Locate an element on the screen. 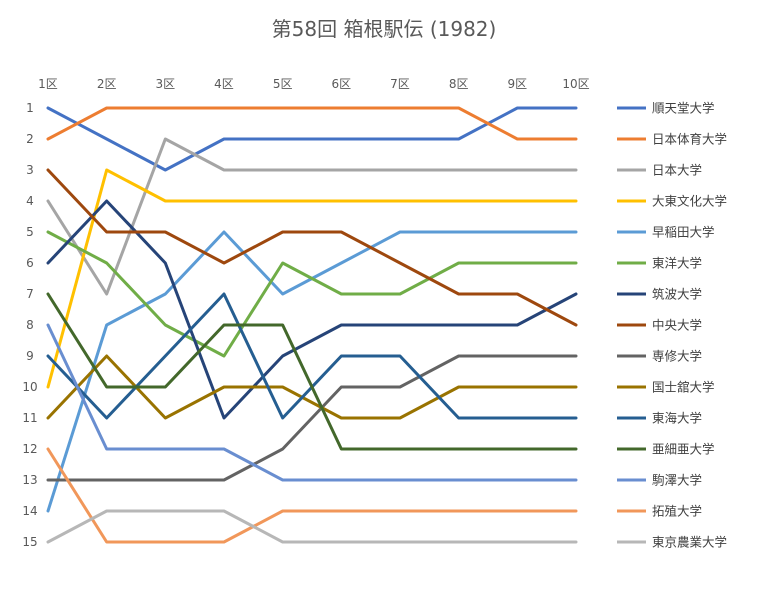 The width and height of the screenshot is (768, 598). y-tick-label: 3 is located at coordinates (30, 170).